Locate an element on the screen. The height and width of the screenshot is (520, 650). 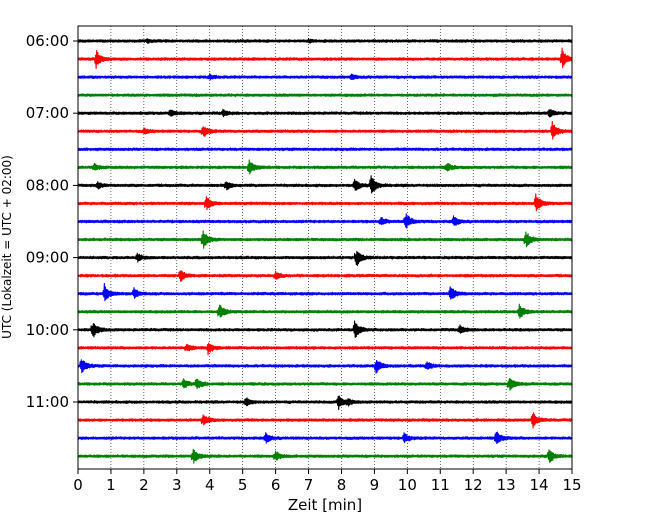
x-tick-label: 6 is located at coordinates (276, 485).